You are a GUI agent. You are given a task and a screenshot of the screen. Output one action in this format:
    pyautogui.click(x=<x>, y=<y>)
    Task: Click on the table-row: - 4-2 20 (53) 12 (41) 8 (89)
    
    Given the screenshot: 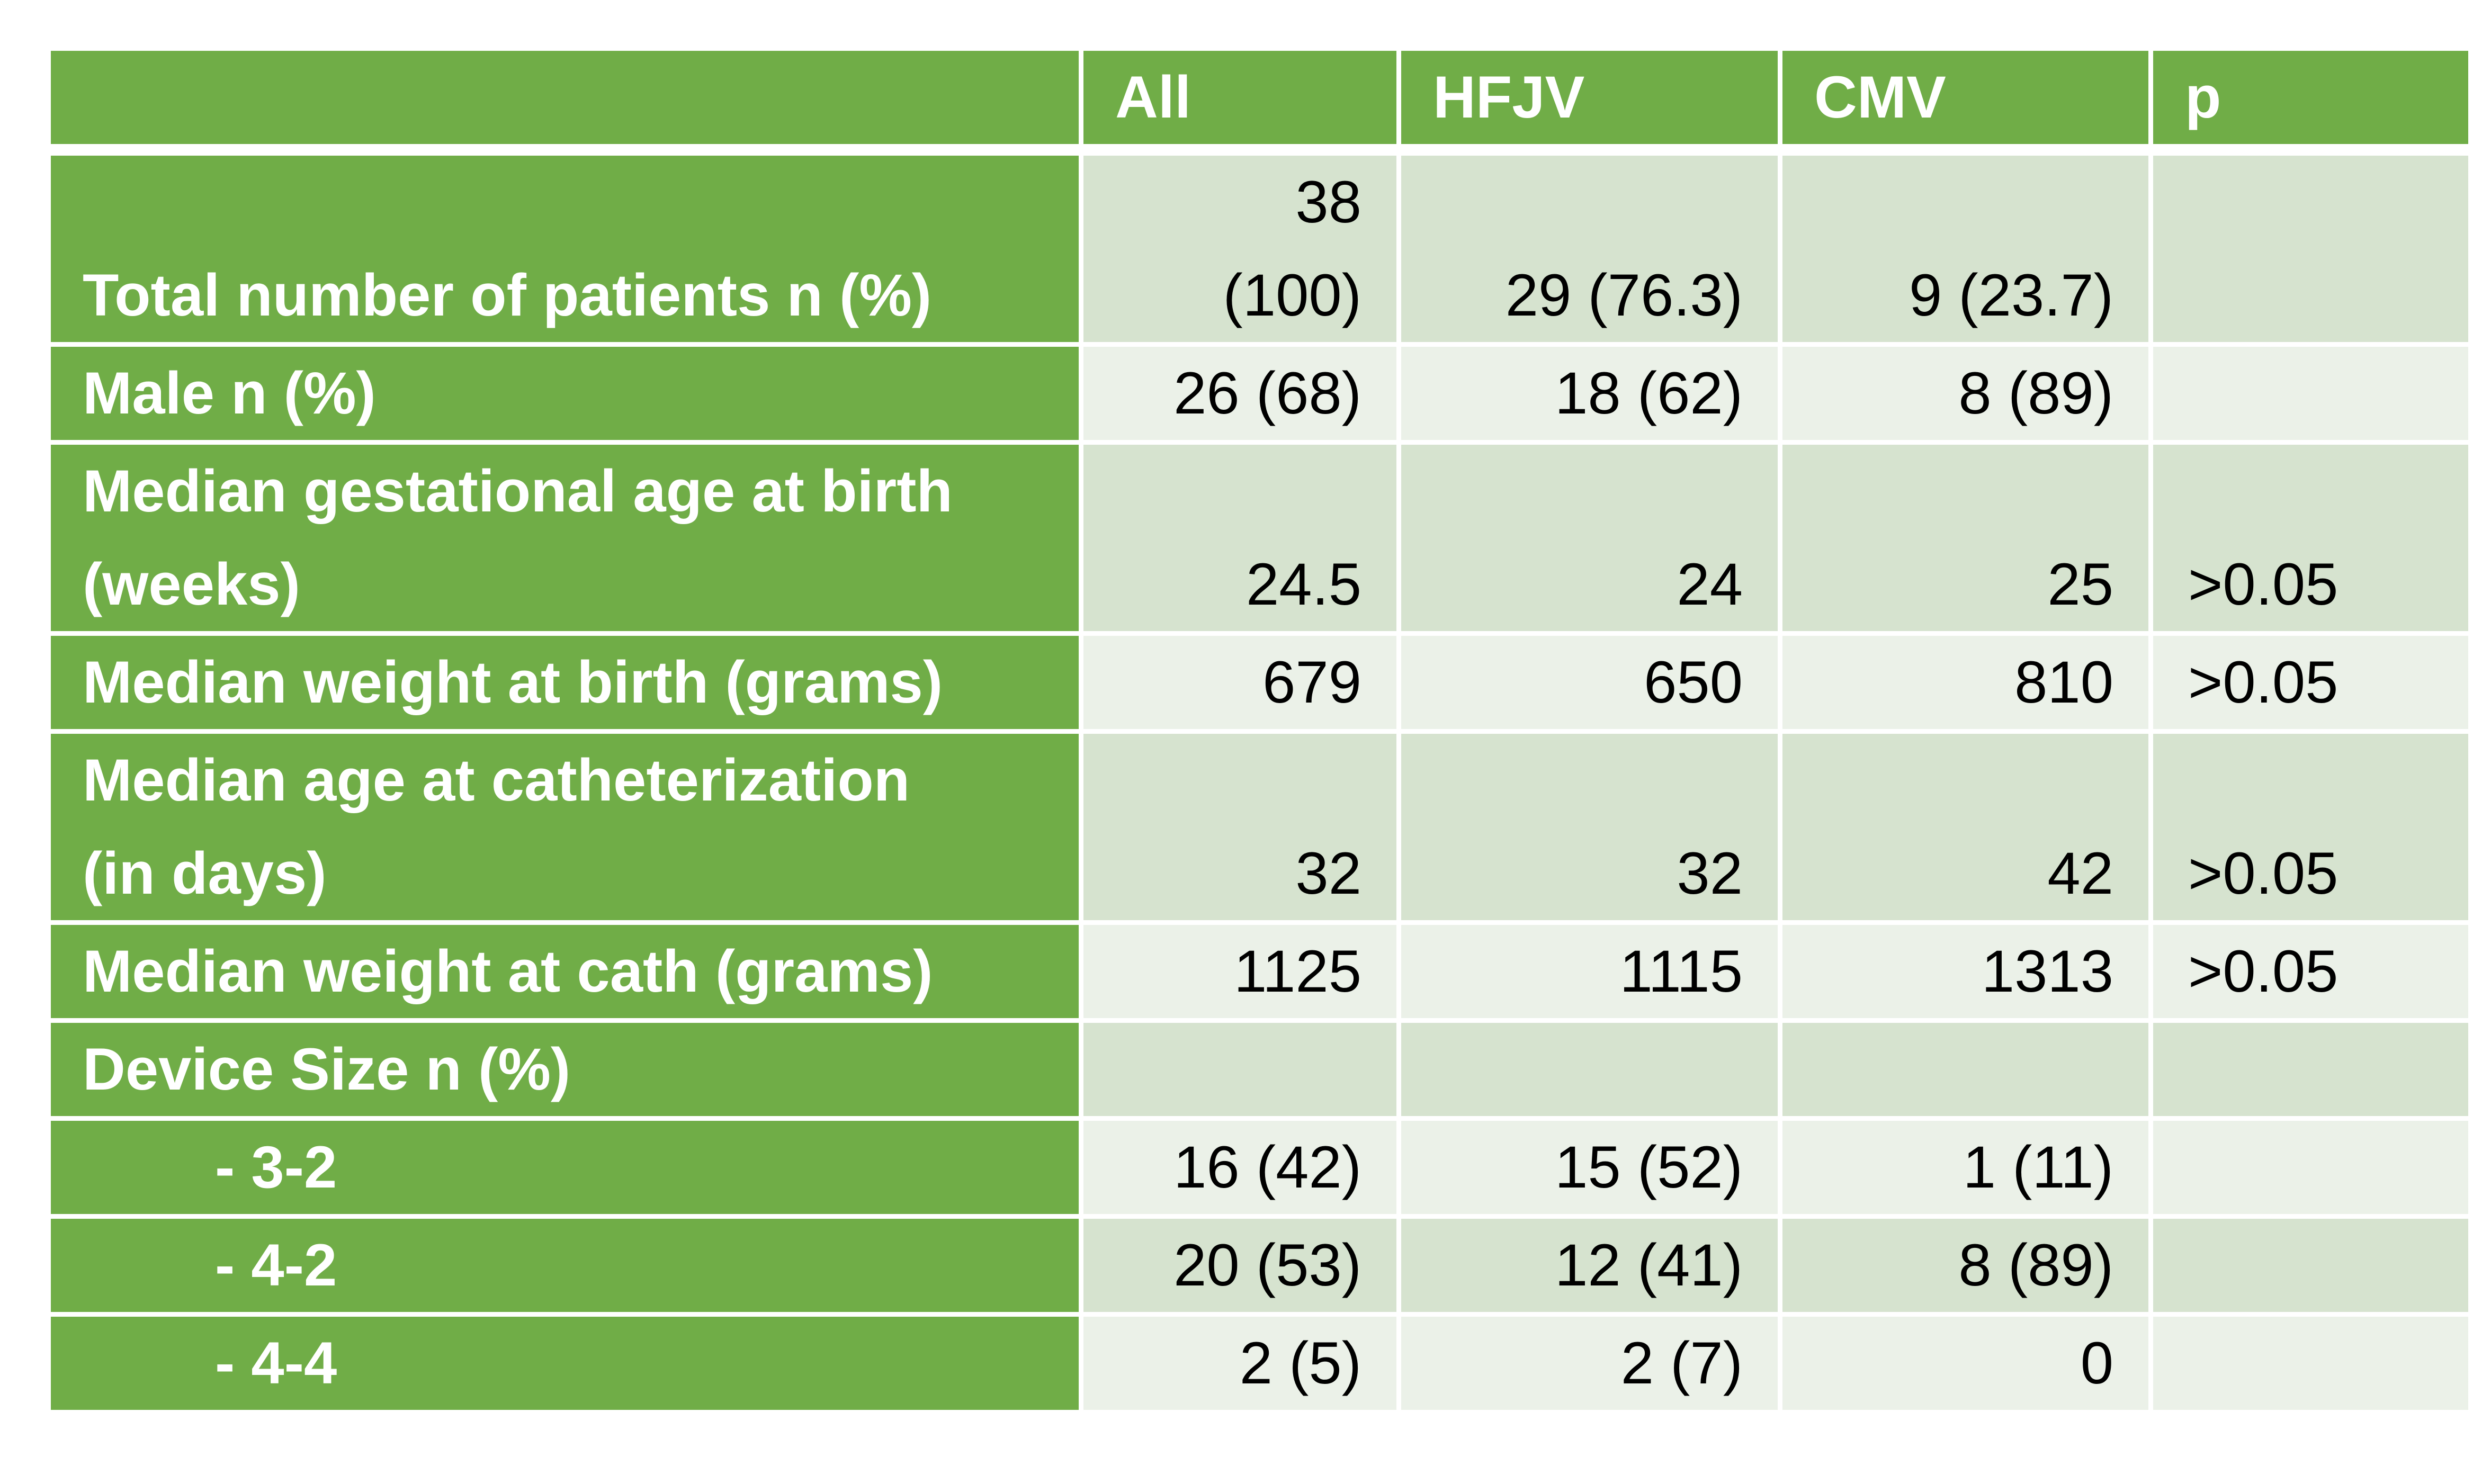 What is the action you would take?
    pyautogui.click(x=1262, y=1268)
    